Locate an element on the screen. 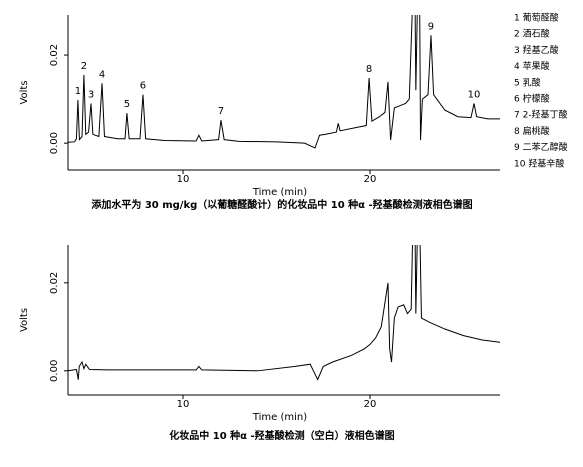 The image size is (583, 467). legend-entry: 9 二苯乙醇酸 is located at coordinates (541, 147).